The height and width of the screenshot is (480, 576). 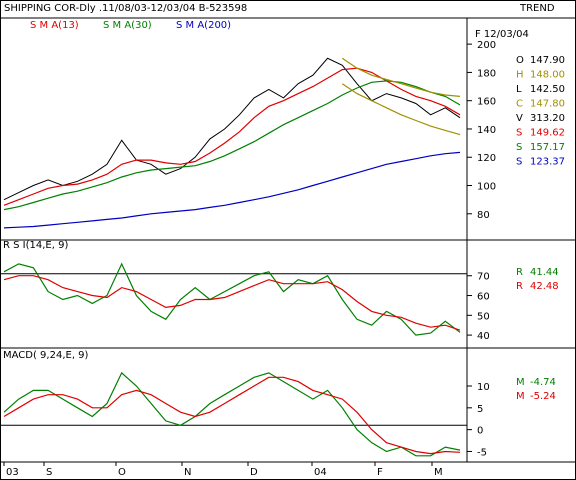 I want to click on y-tick-label: 40, so click(x=483, y=336).